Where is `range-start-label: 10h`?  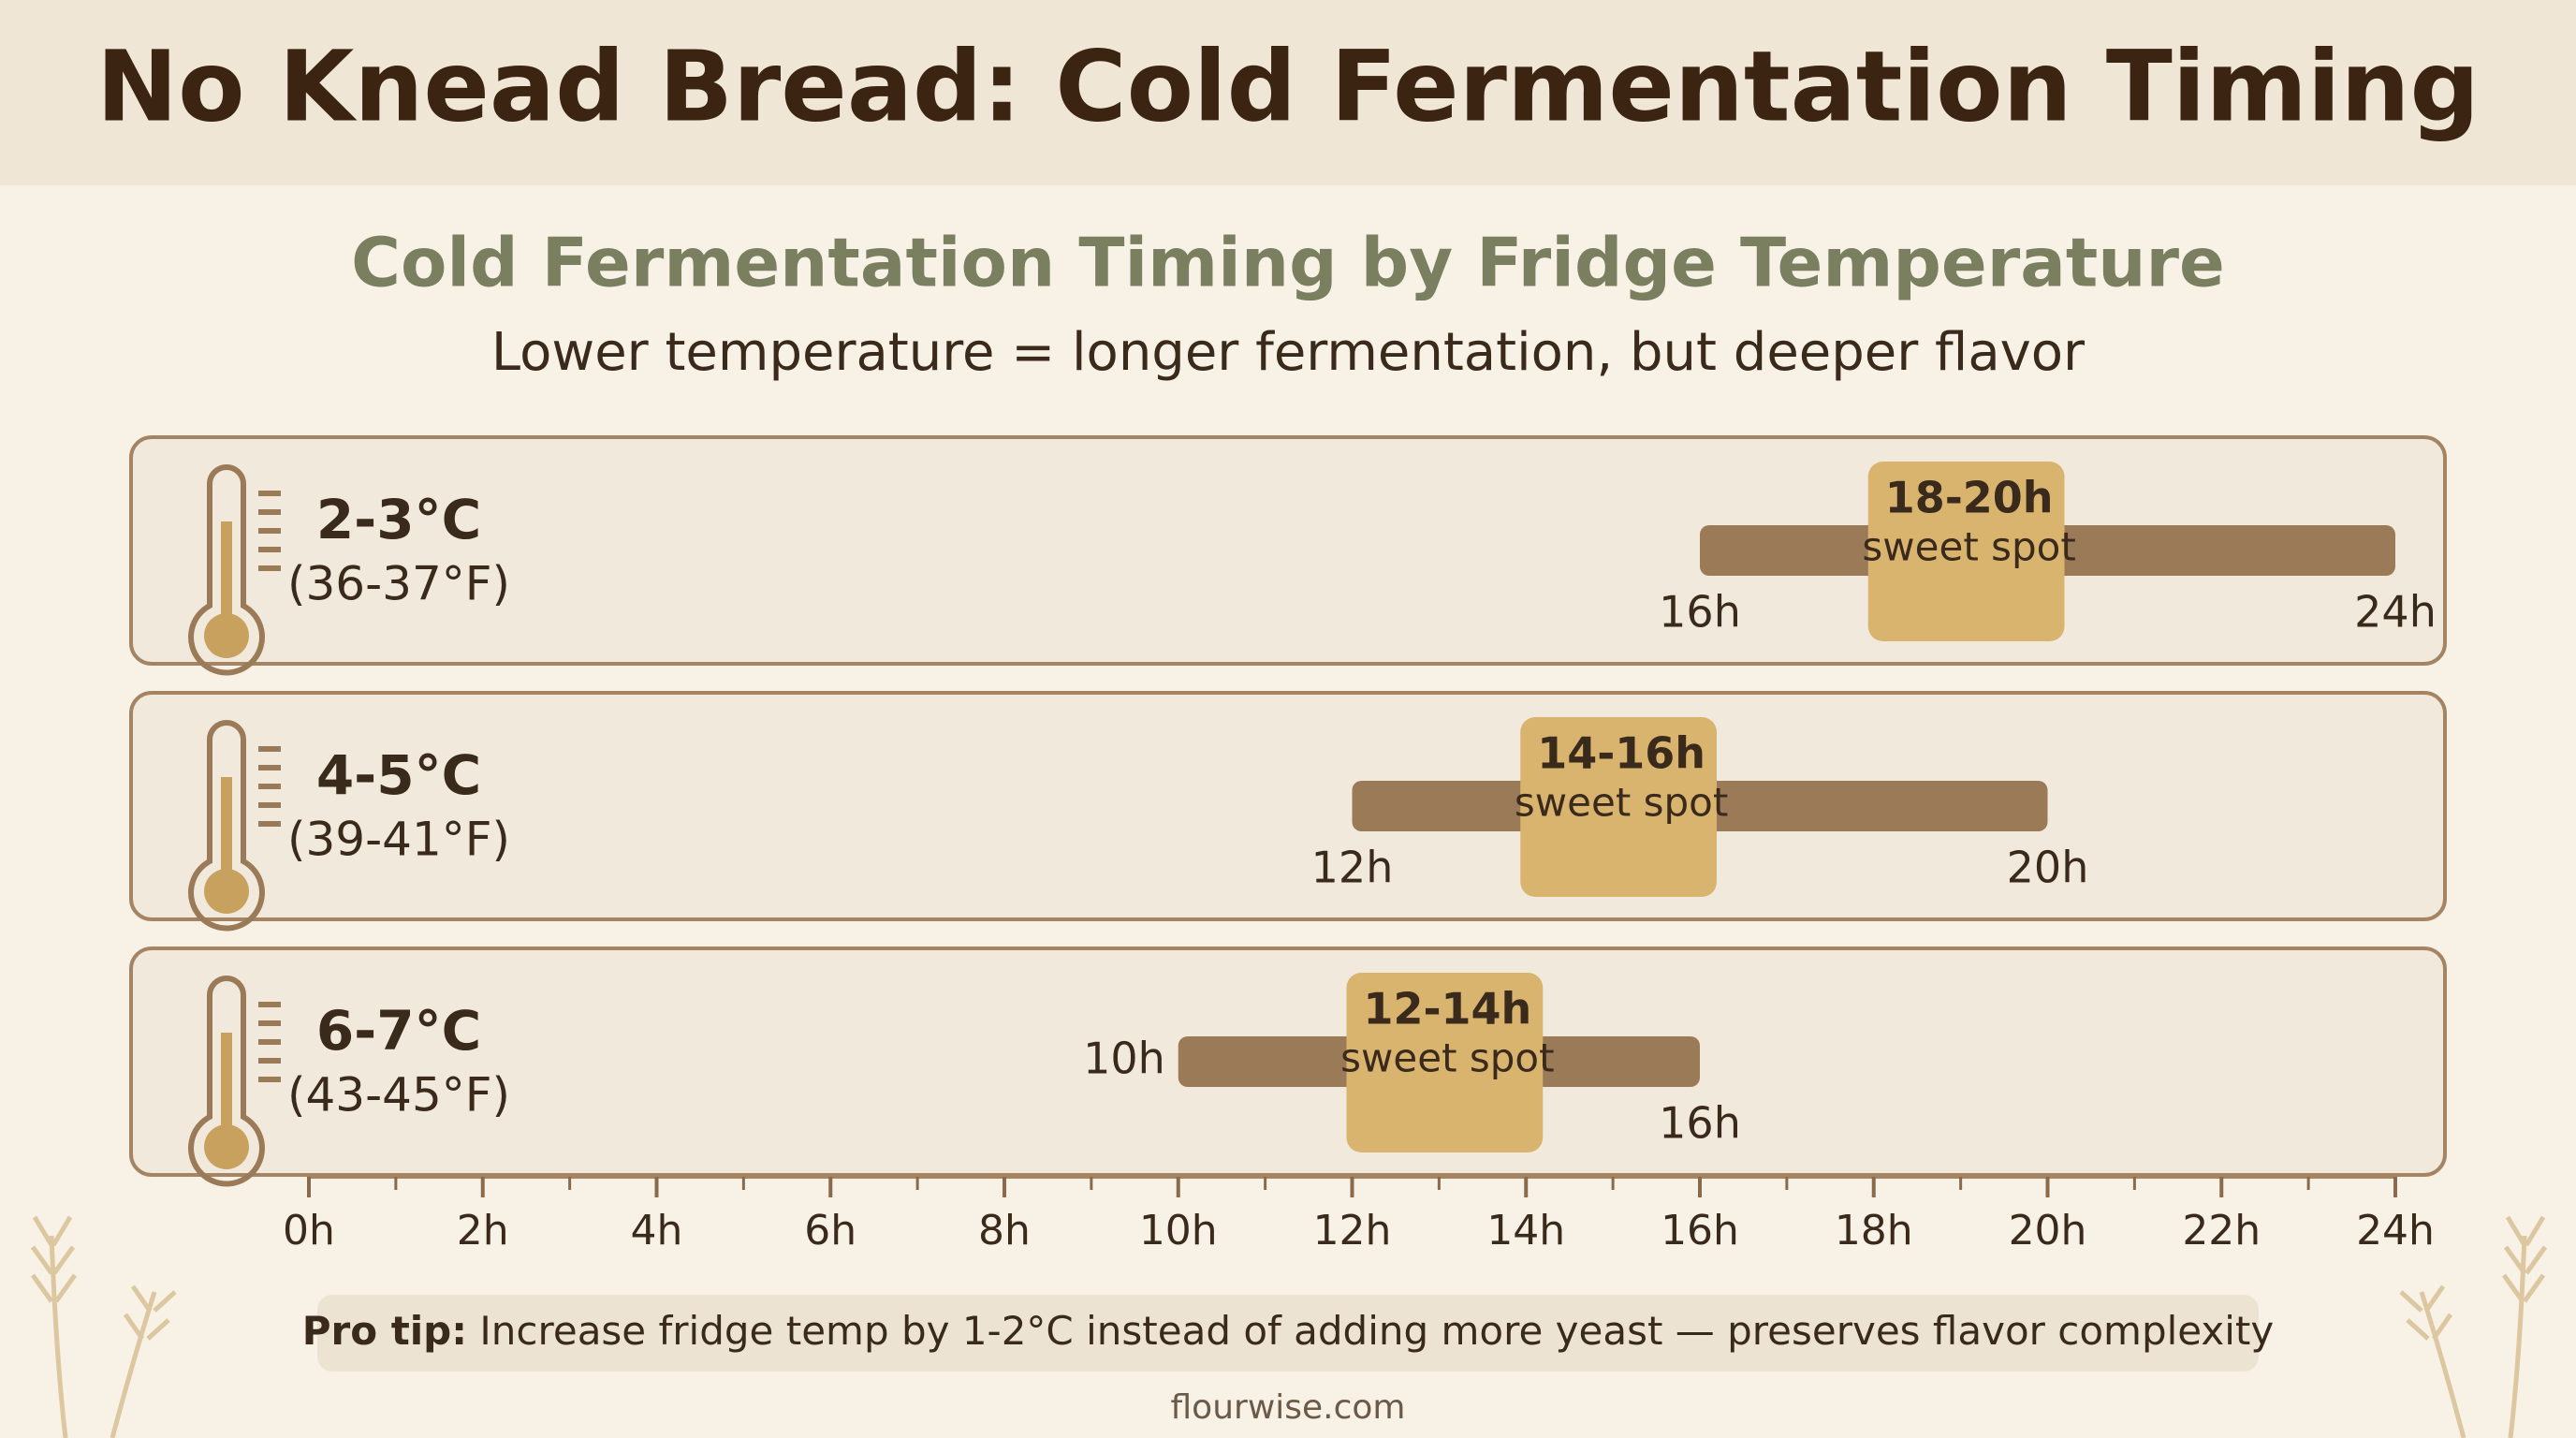 range-start-label: 10h is located at coordinates (1124, 1059).